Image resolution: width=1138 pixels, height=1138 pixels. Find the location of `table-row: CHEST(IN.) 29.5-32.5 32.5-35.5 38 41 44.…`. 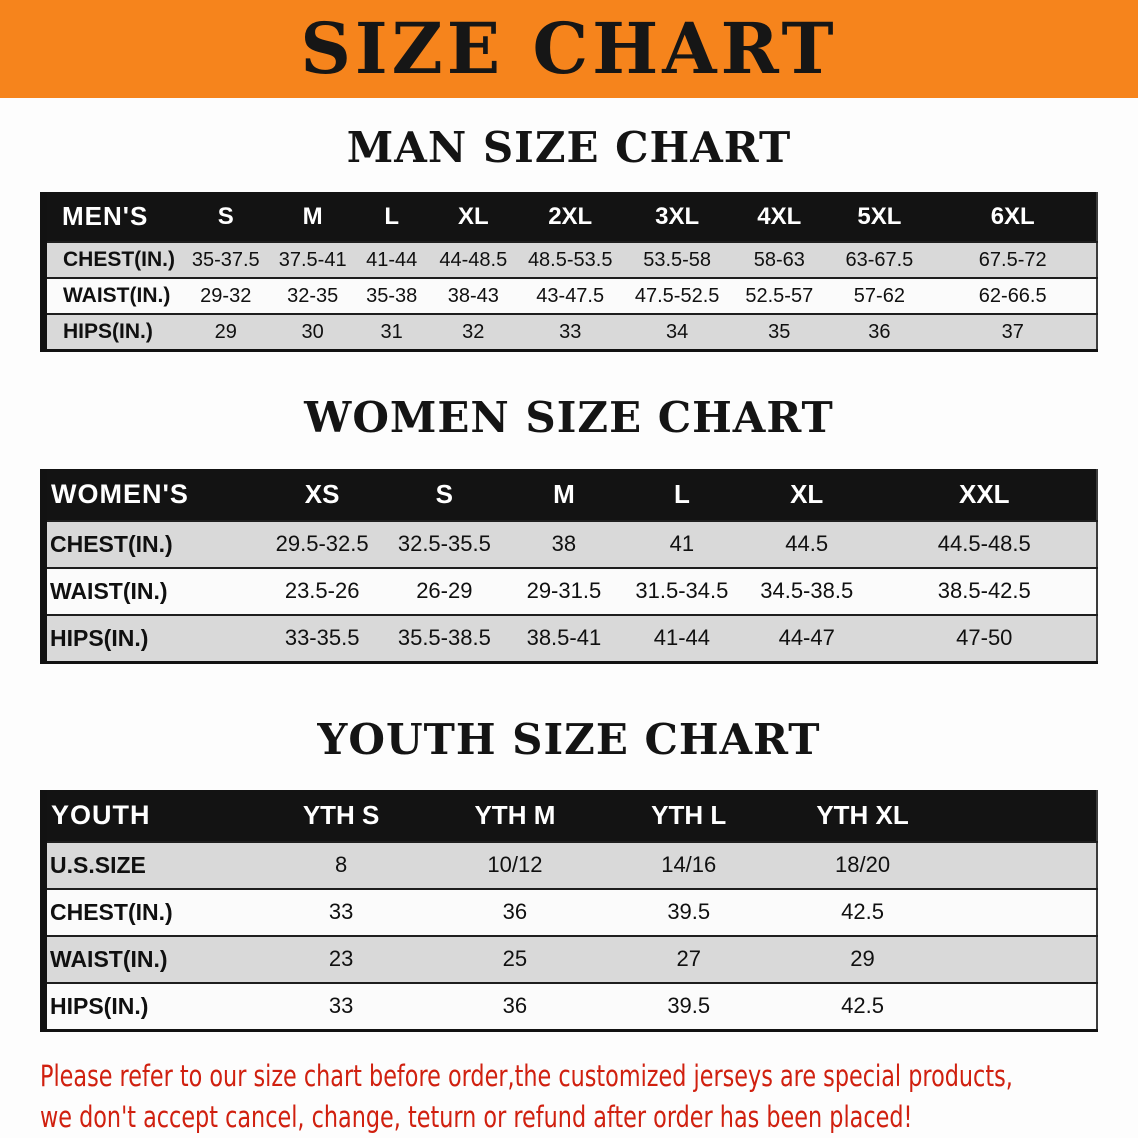

table-row: CHEST(IN.) 29.5-32.5 32.5-35.5 38 41 44.… is located at coordinates (570, 543).